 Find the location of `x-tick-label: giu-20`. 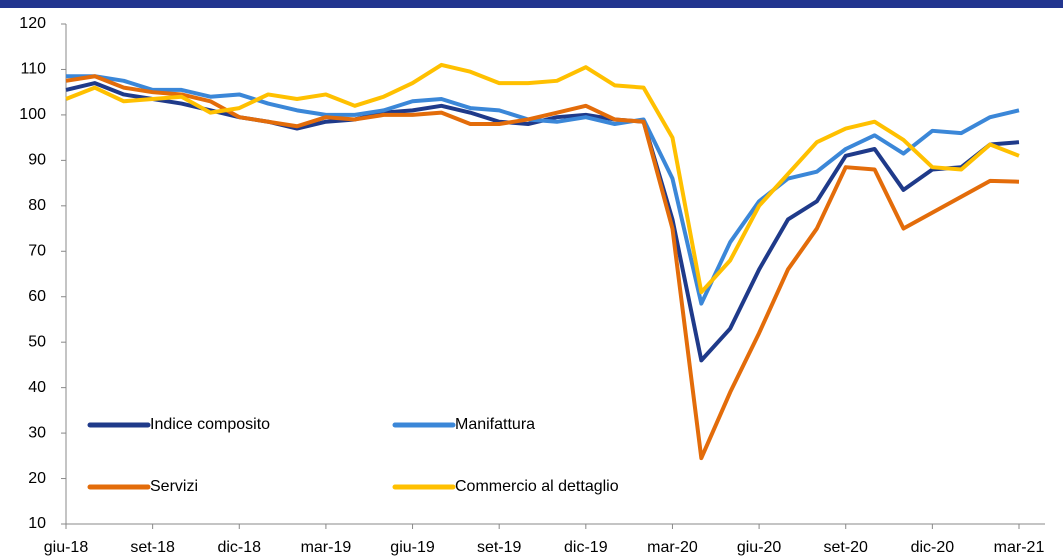

x-tick-label: giu-20 is located at coordinates (759, 547).